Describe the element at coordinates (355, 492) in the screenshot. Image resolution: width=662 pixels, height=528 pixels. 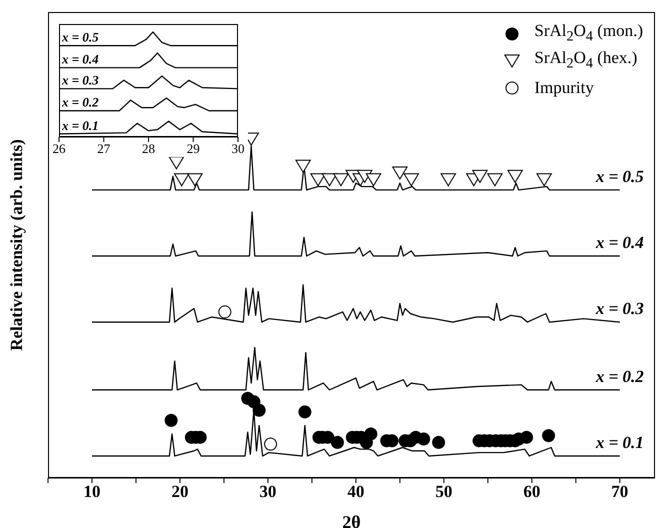
I see `x-tick-label: 40` at that location.